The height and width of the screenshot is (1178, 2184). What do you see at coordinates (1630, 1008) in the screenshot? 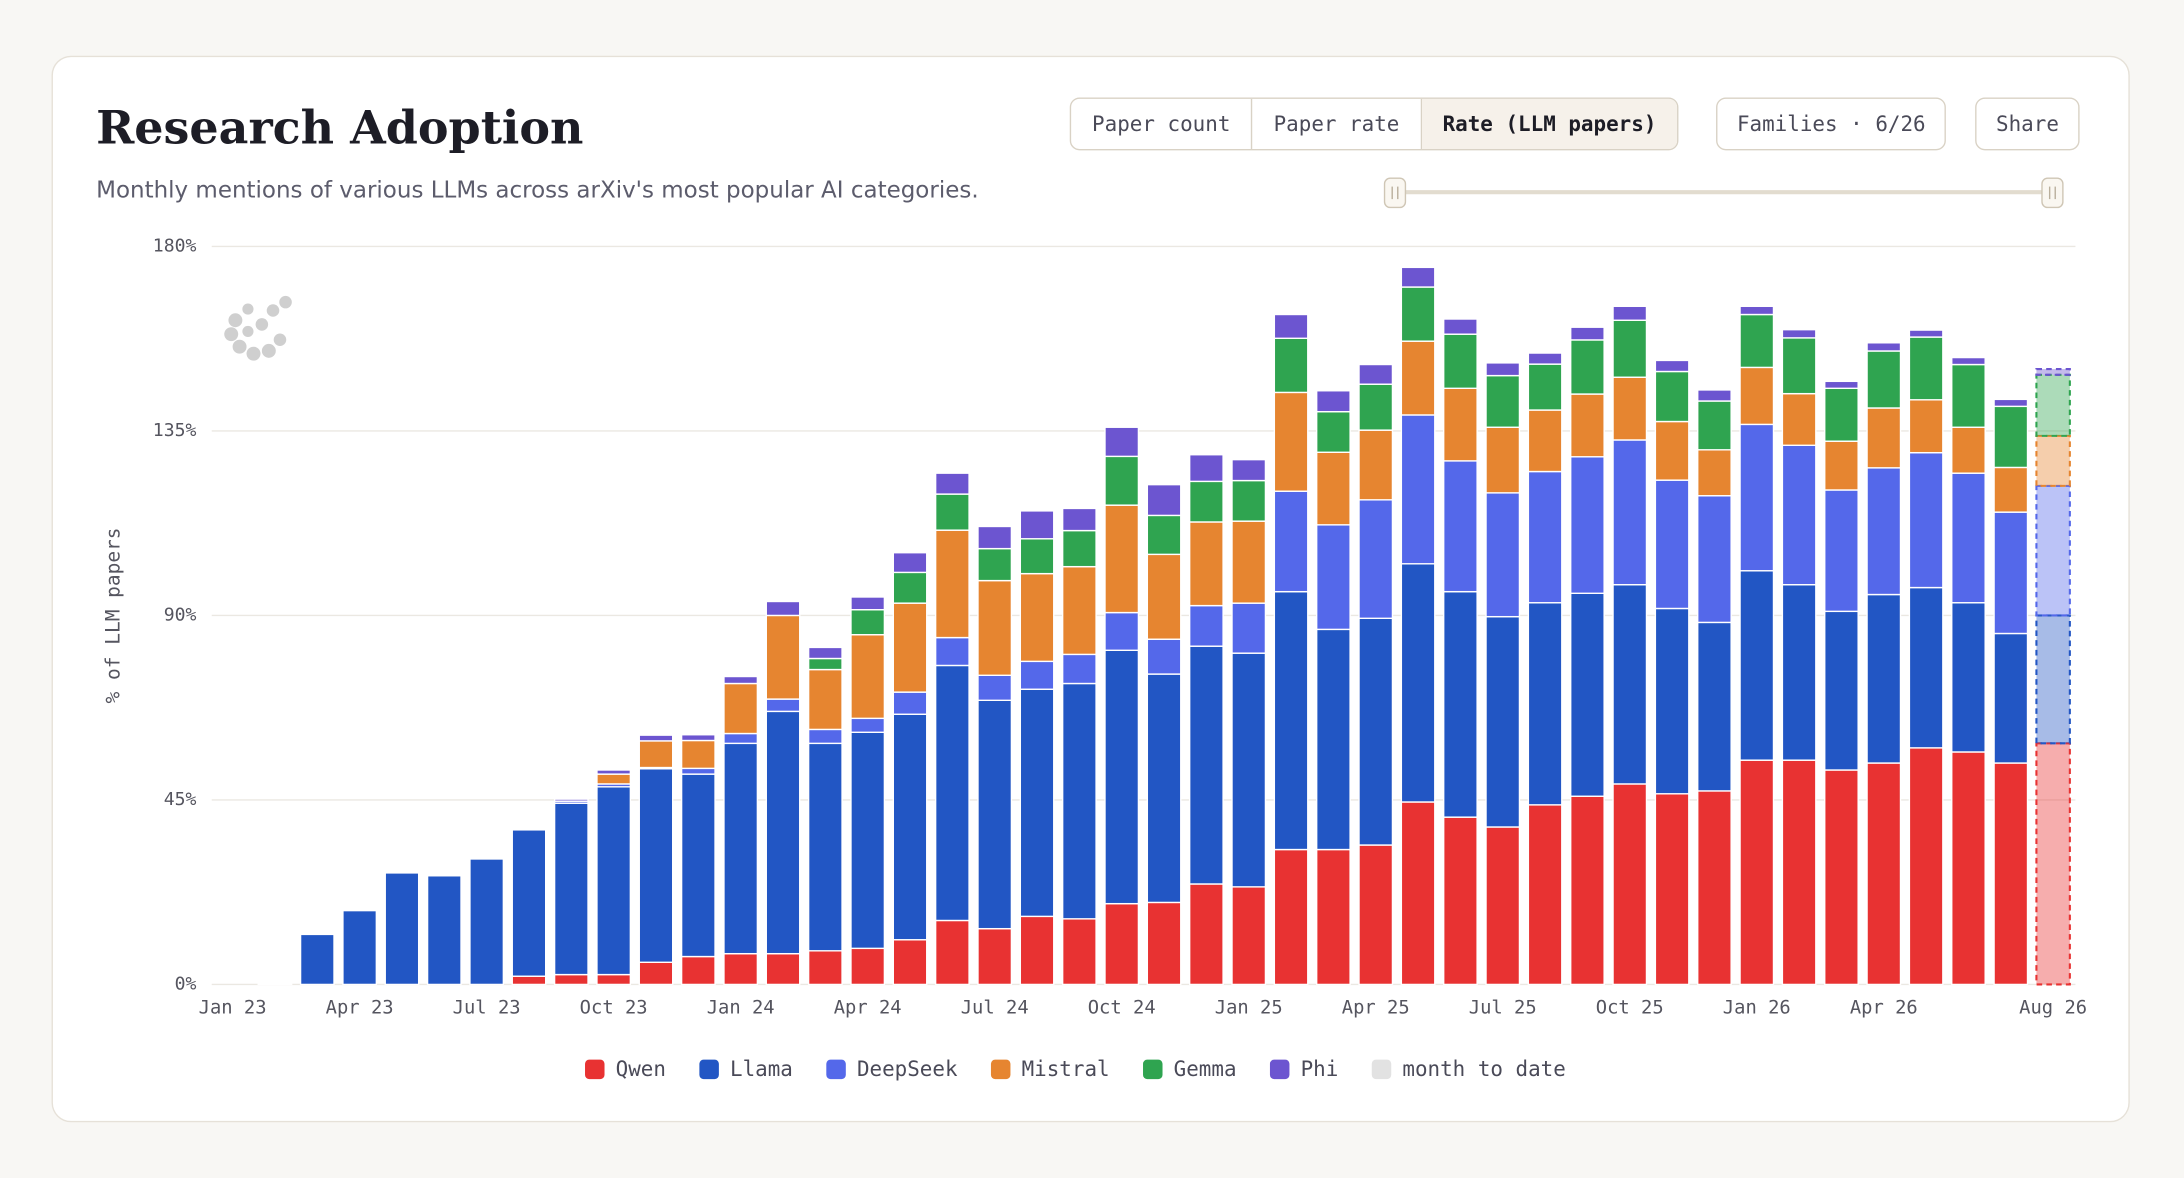
I see `x-tick-label: Oct 25` at bounding box center [1630, 1008].